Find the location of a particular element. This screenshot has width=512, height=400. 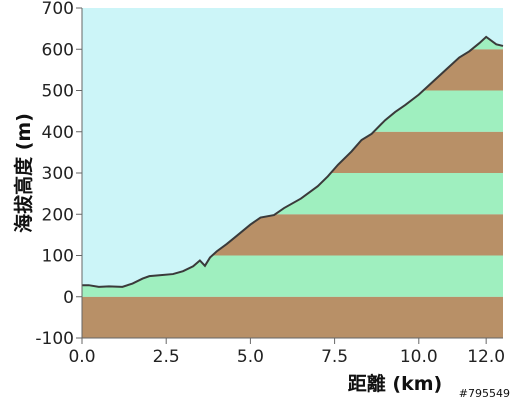

y-tick-label: 0 is located at coordinates (68, 298).